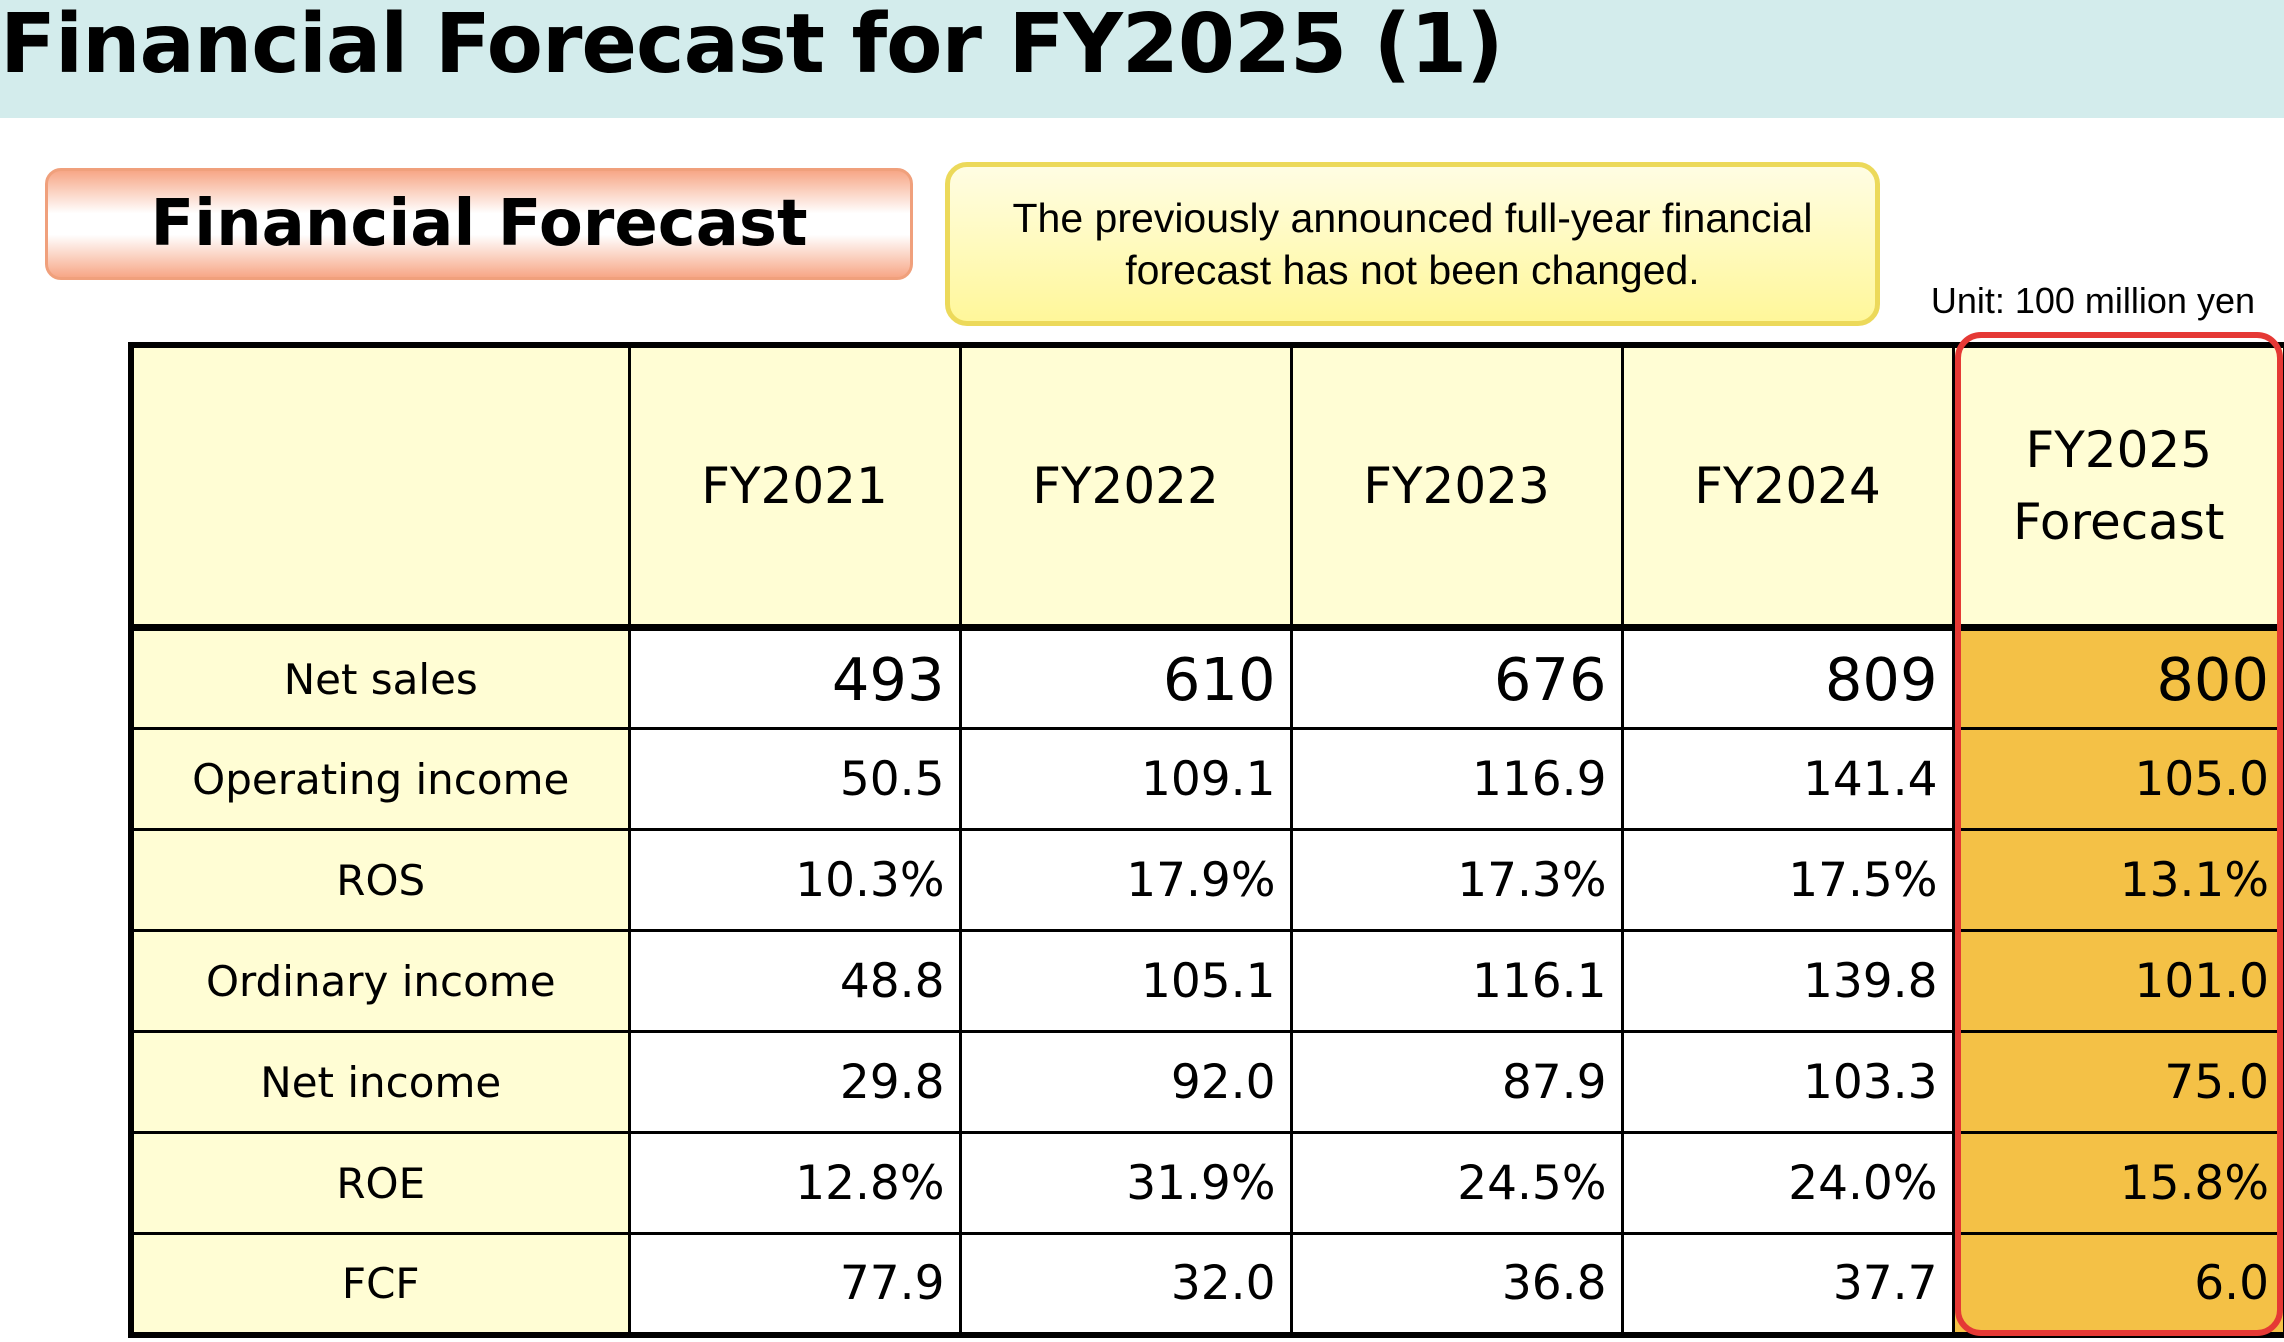  I want to click on table-cell: 77.9, so click(794, 1284).